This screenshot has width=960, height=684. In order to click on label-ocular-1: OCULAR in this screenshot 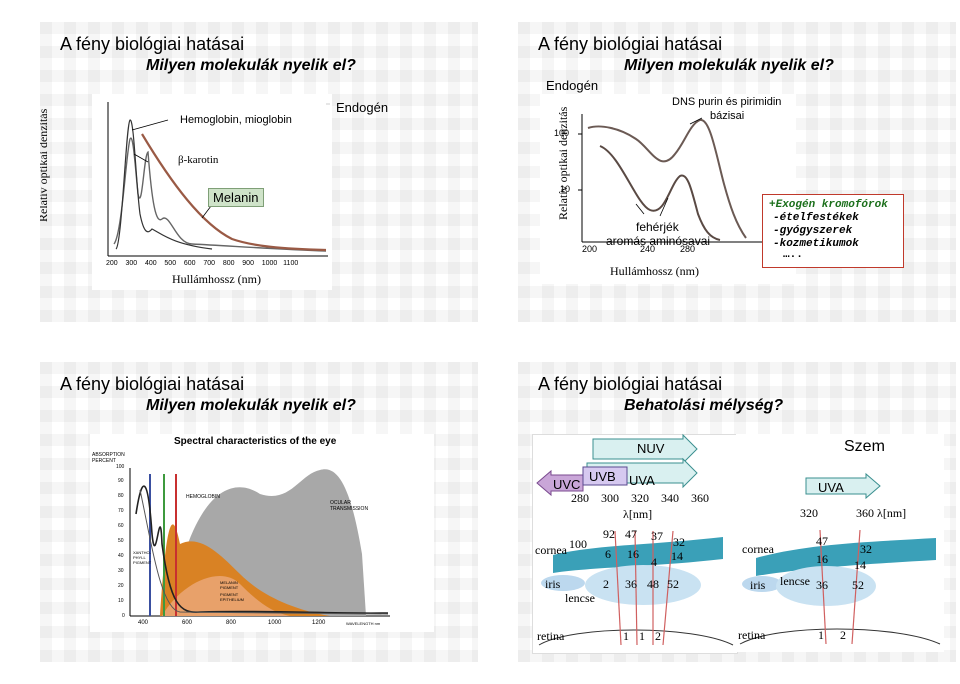, I will do `click(340, 503)`.